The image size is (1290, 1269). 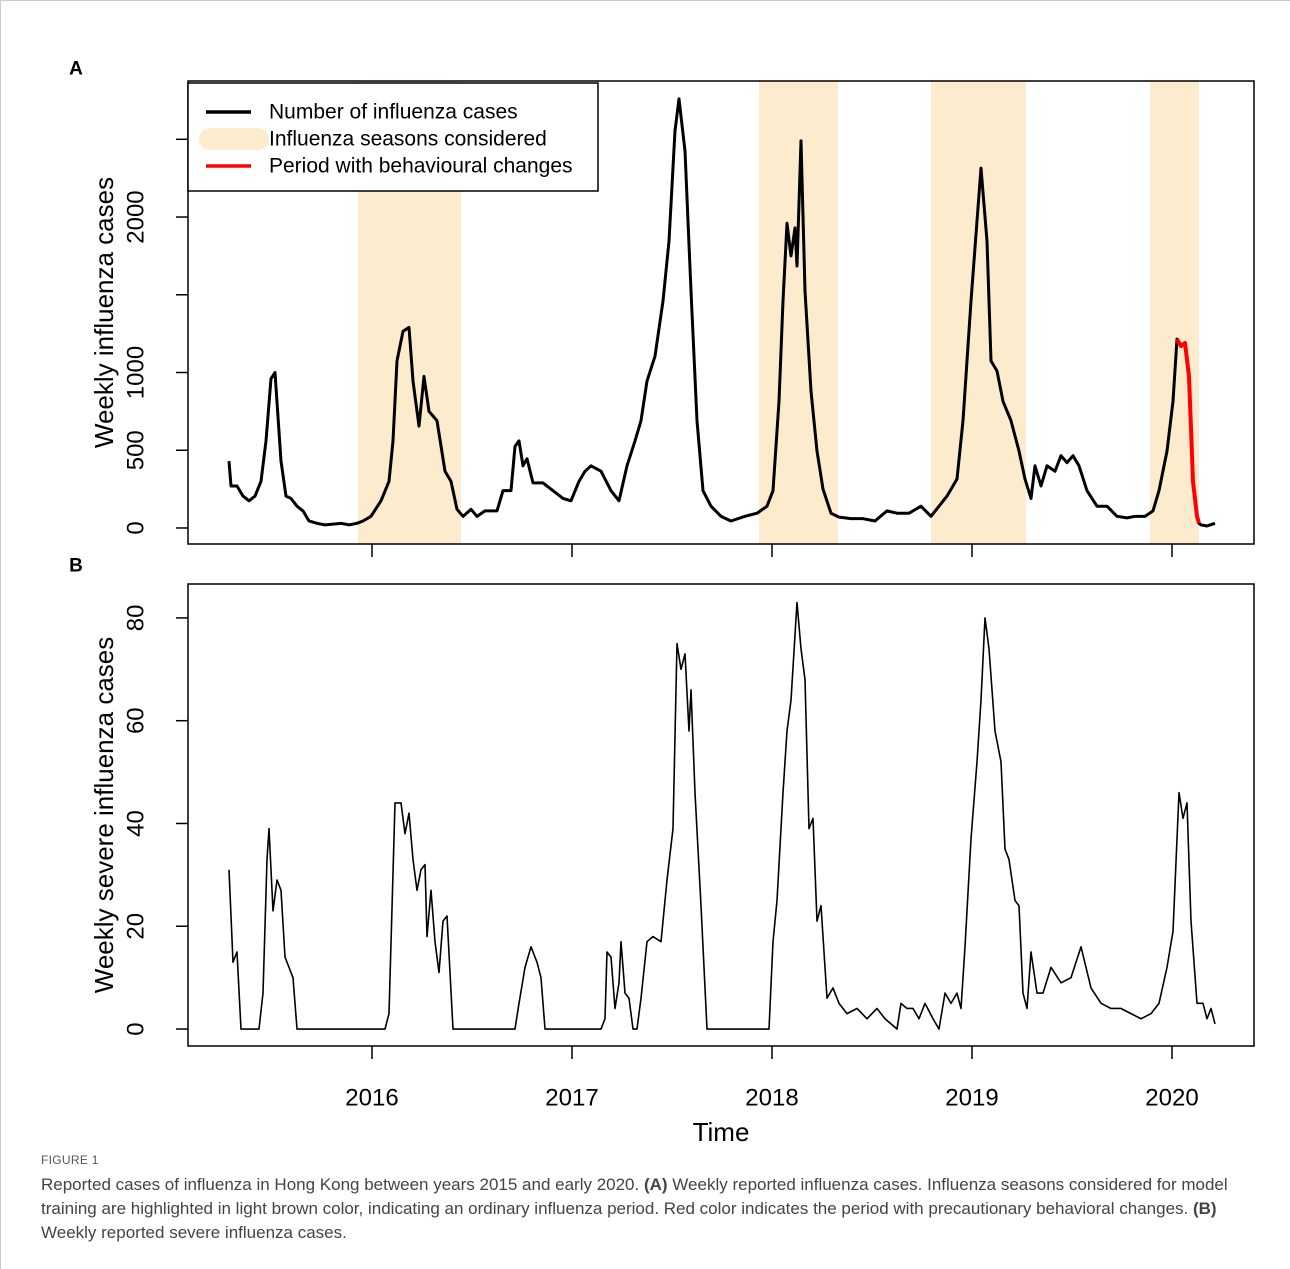 I want to click on x-tick-label: 2019, so click(x=971, y=1098).